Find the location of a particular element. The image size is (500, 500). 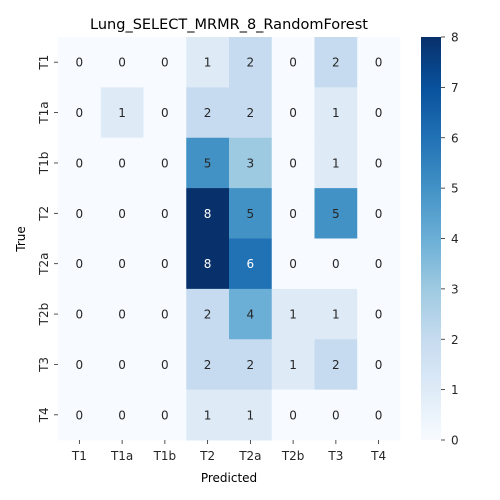

x-tick-label: T1 is located at coordinates (79, 456).